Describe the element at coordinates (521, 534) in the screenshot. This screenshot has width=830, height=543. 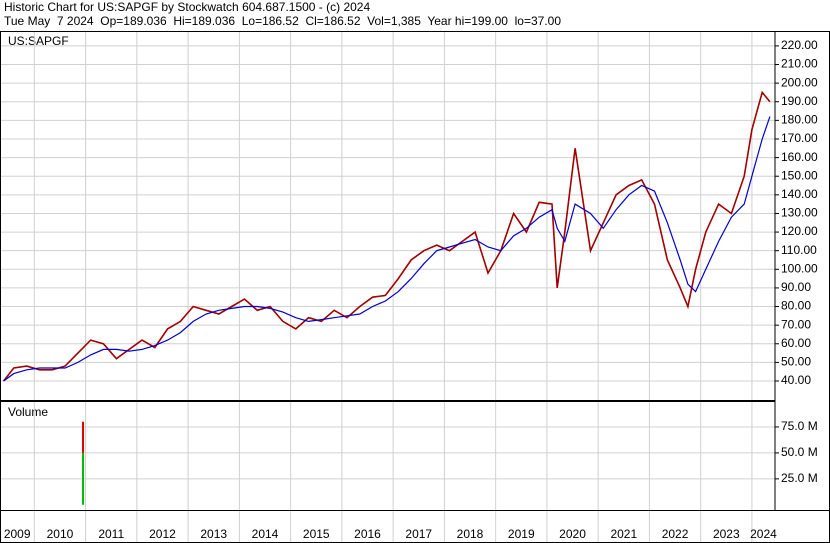
I see `year-label: 2019` at that location.